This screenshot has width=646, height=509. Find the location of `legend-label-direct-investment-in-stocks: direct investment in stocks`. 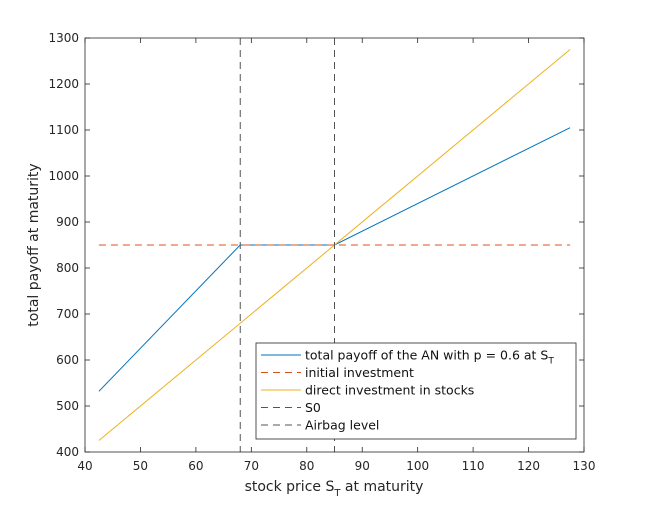

legend-label-direct-investment-in-stocks: direct investment in stocks is located at coordinates (389, 390).